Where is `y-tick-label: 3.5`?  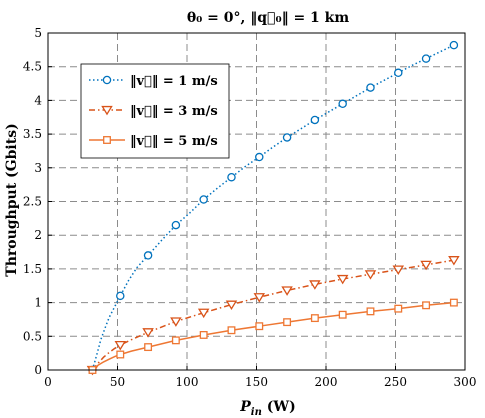 y-tick-label: 3.5 is located at coordinates (32, 134).